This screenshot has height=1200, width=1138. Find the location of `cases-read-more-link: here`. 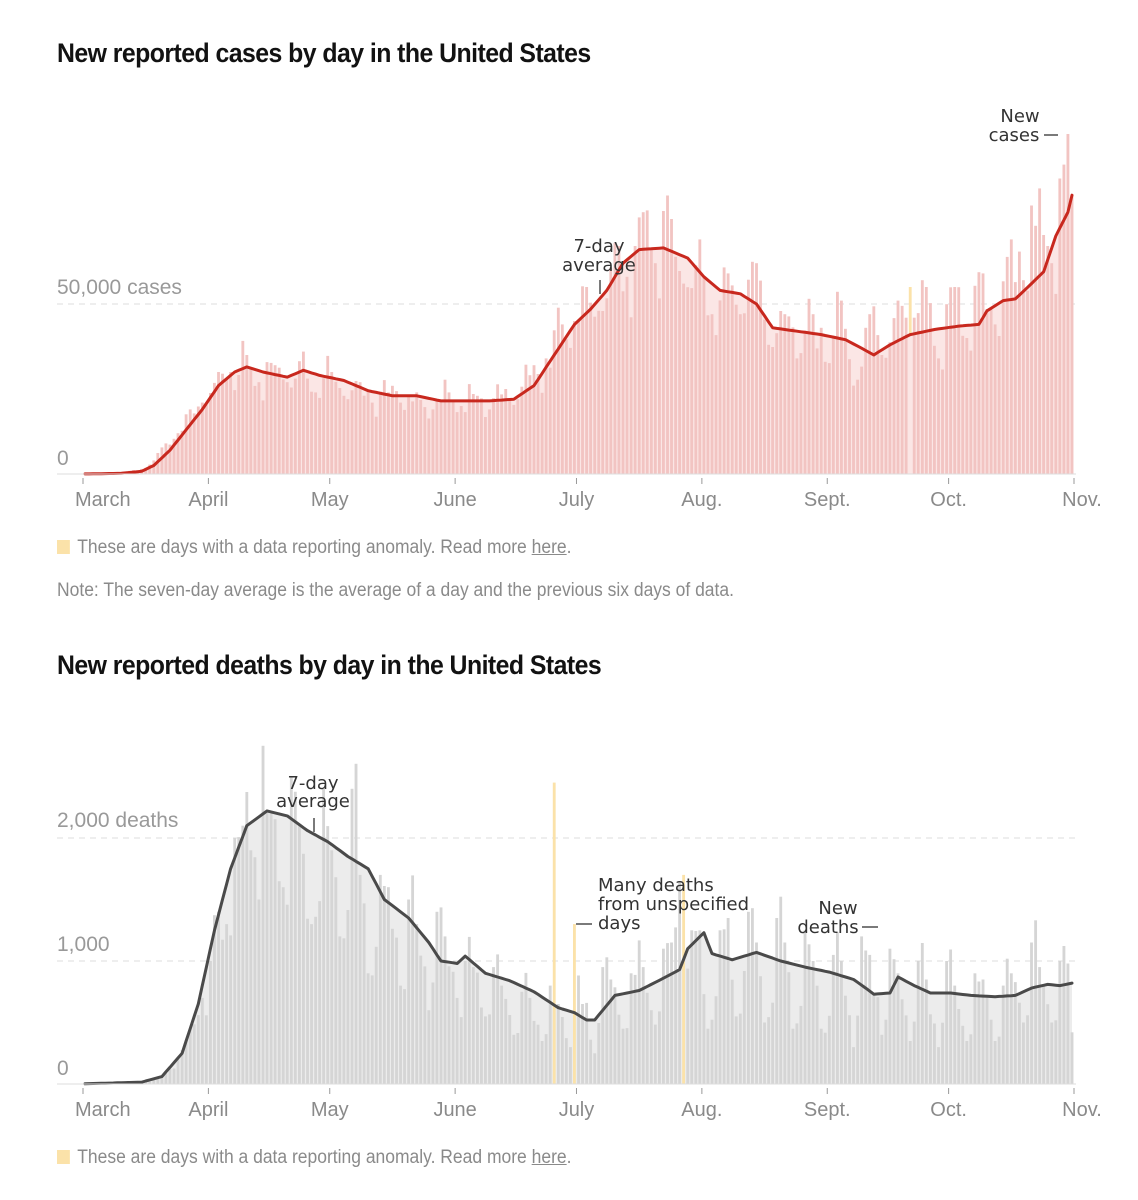

cases-read-more-link: here is located at coordinates (549, 547).